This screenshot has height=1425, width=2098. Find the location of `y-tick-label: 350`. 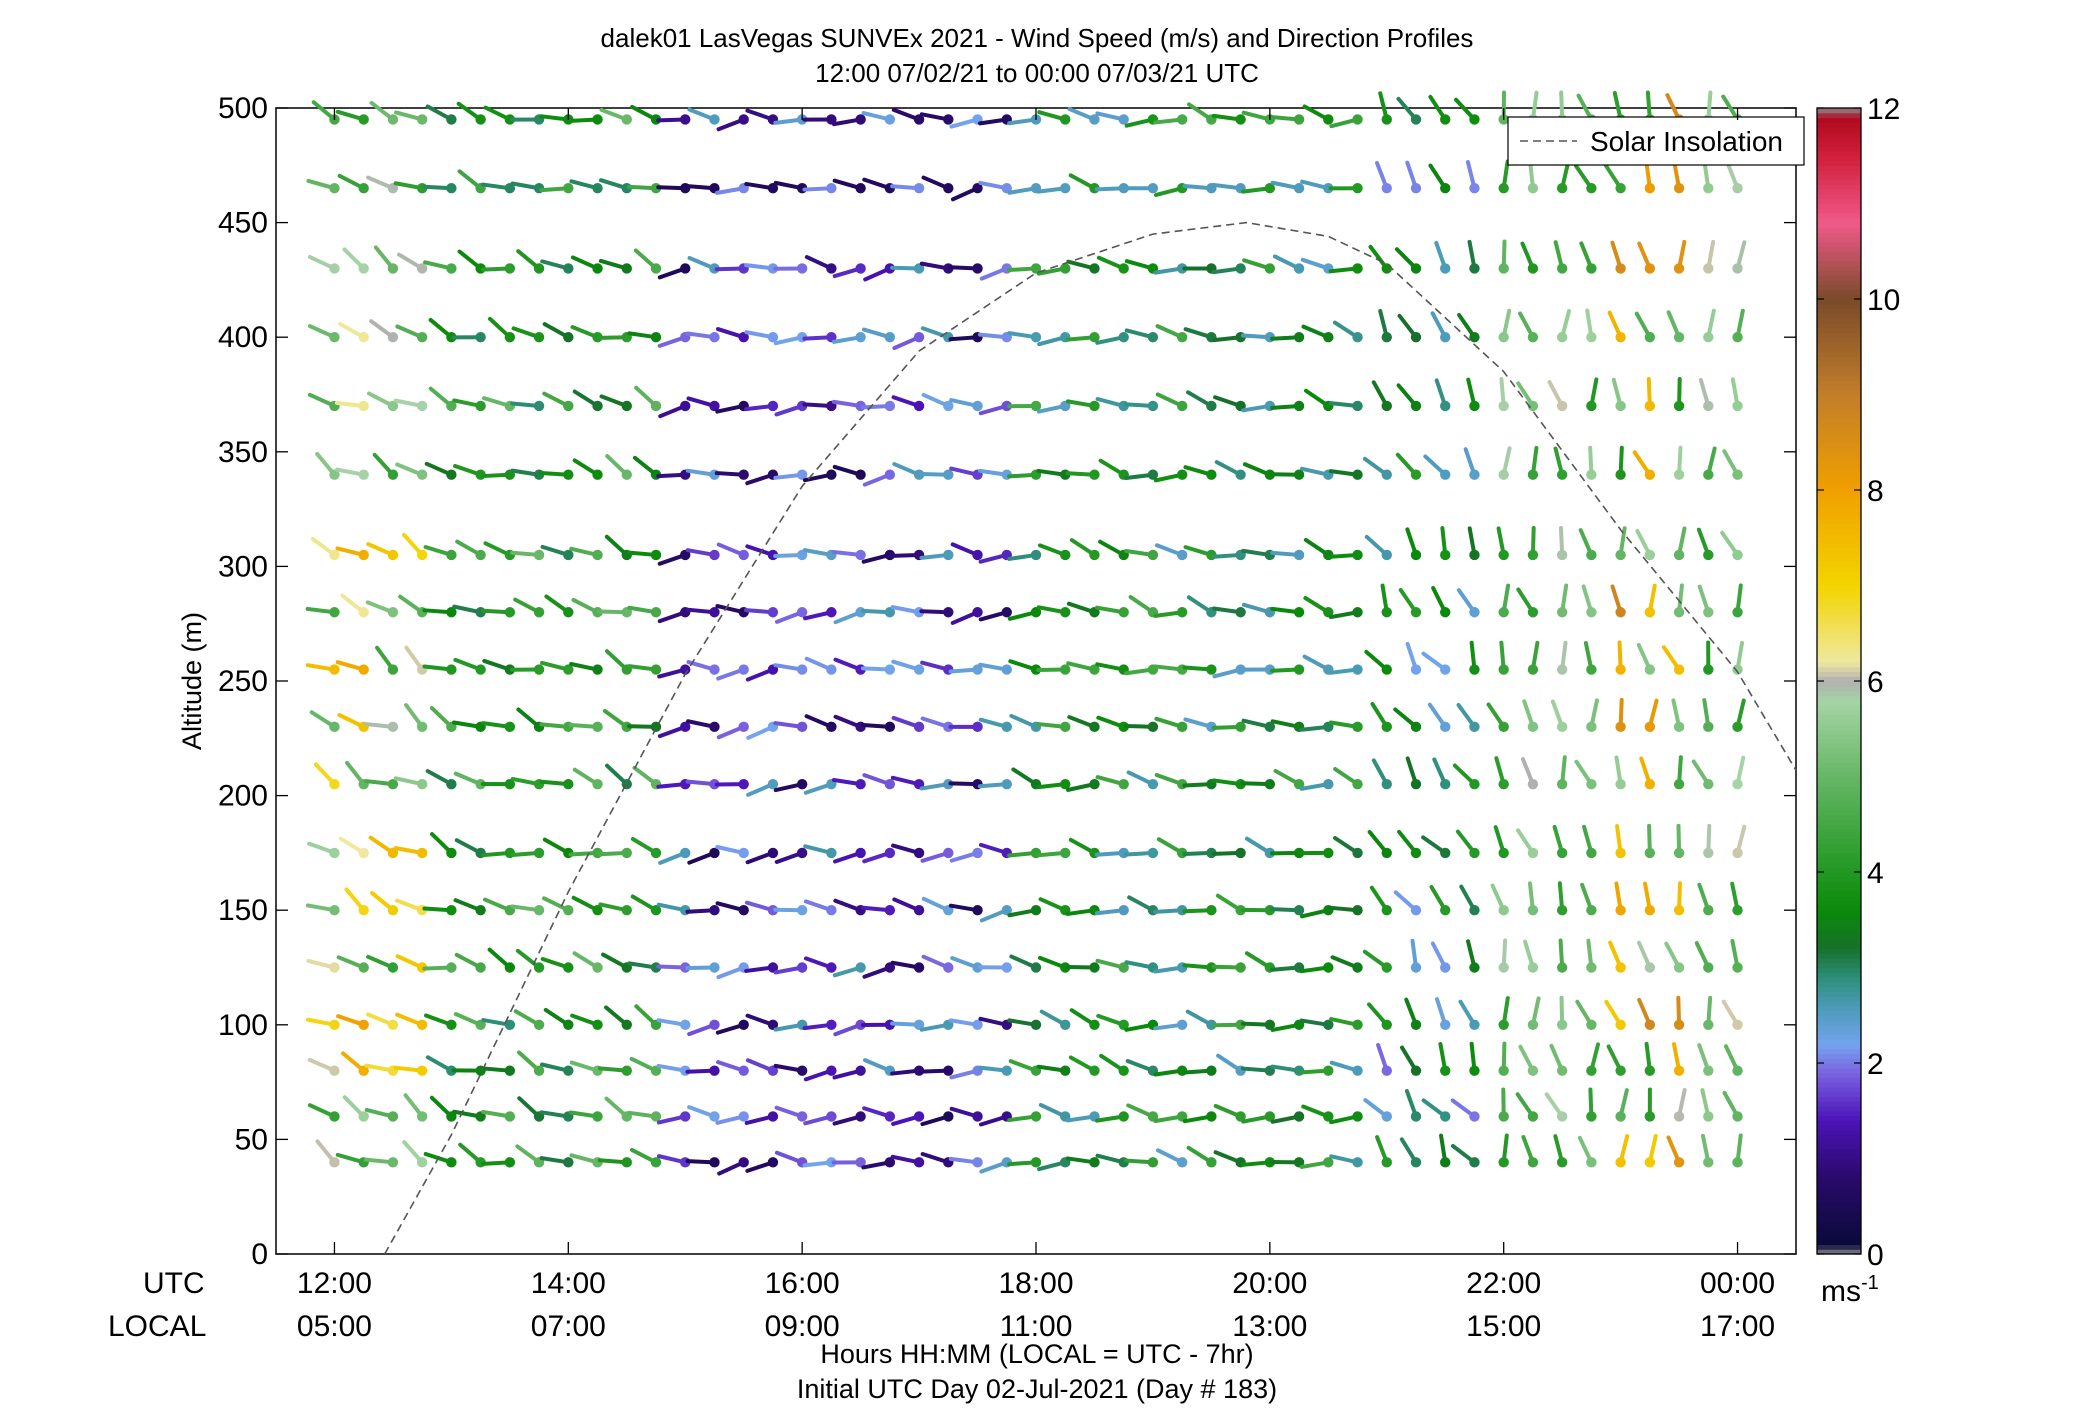

y-tick-label: 350 is located at coordinates (243, 452).